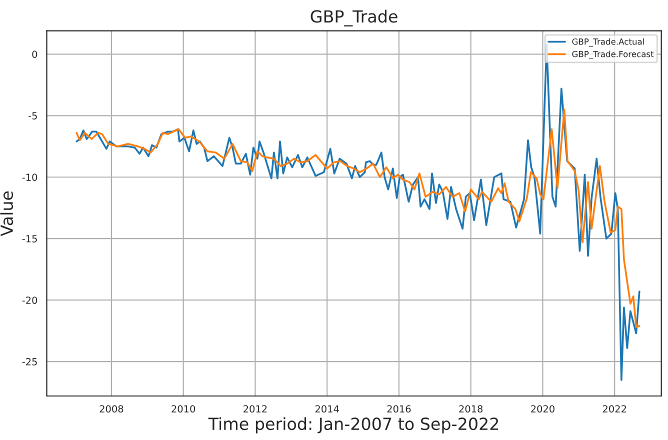 The image size is (668, 440). What do you see at coordinates (327, 409) in the screenshot?
I see `x-tick-label: 2014` at bounding box center [327, 409].